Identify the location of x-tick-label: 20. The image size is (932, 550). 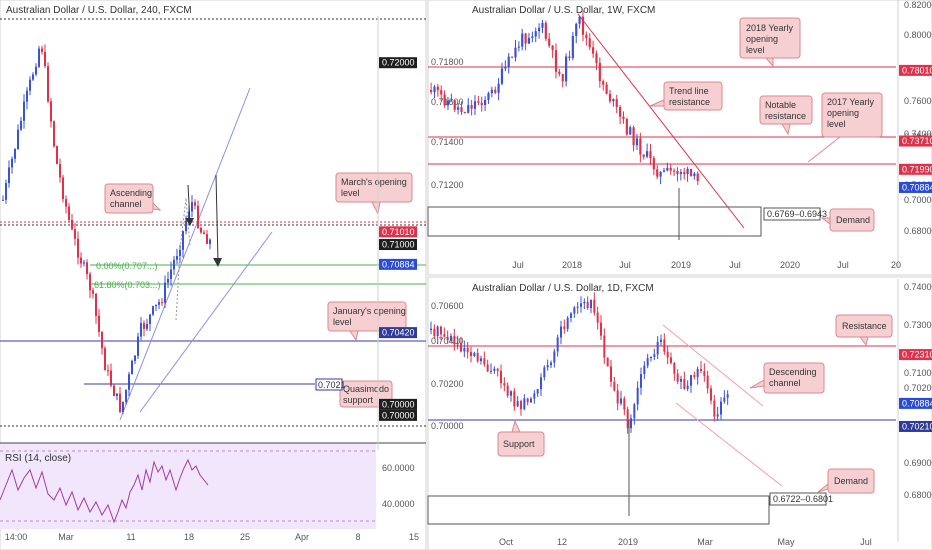
(896, 265).